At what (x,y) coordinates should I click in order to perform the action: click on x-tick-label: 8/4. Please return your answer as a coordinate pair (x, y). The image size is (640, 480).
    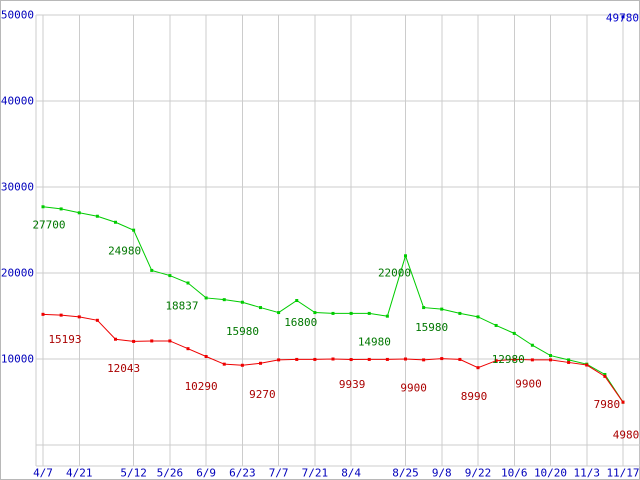
    Looking at the image, I should click on (351, 473).